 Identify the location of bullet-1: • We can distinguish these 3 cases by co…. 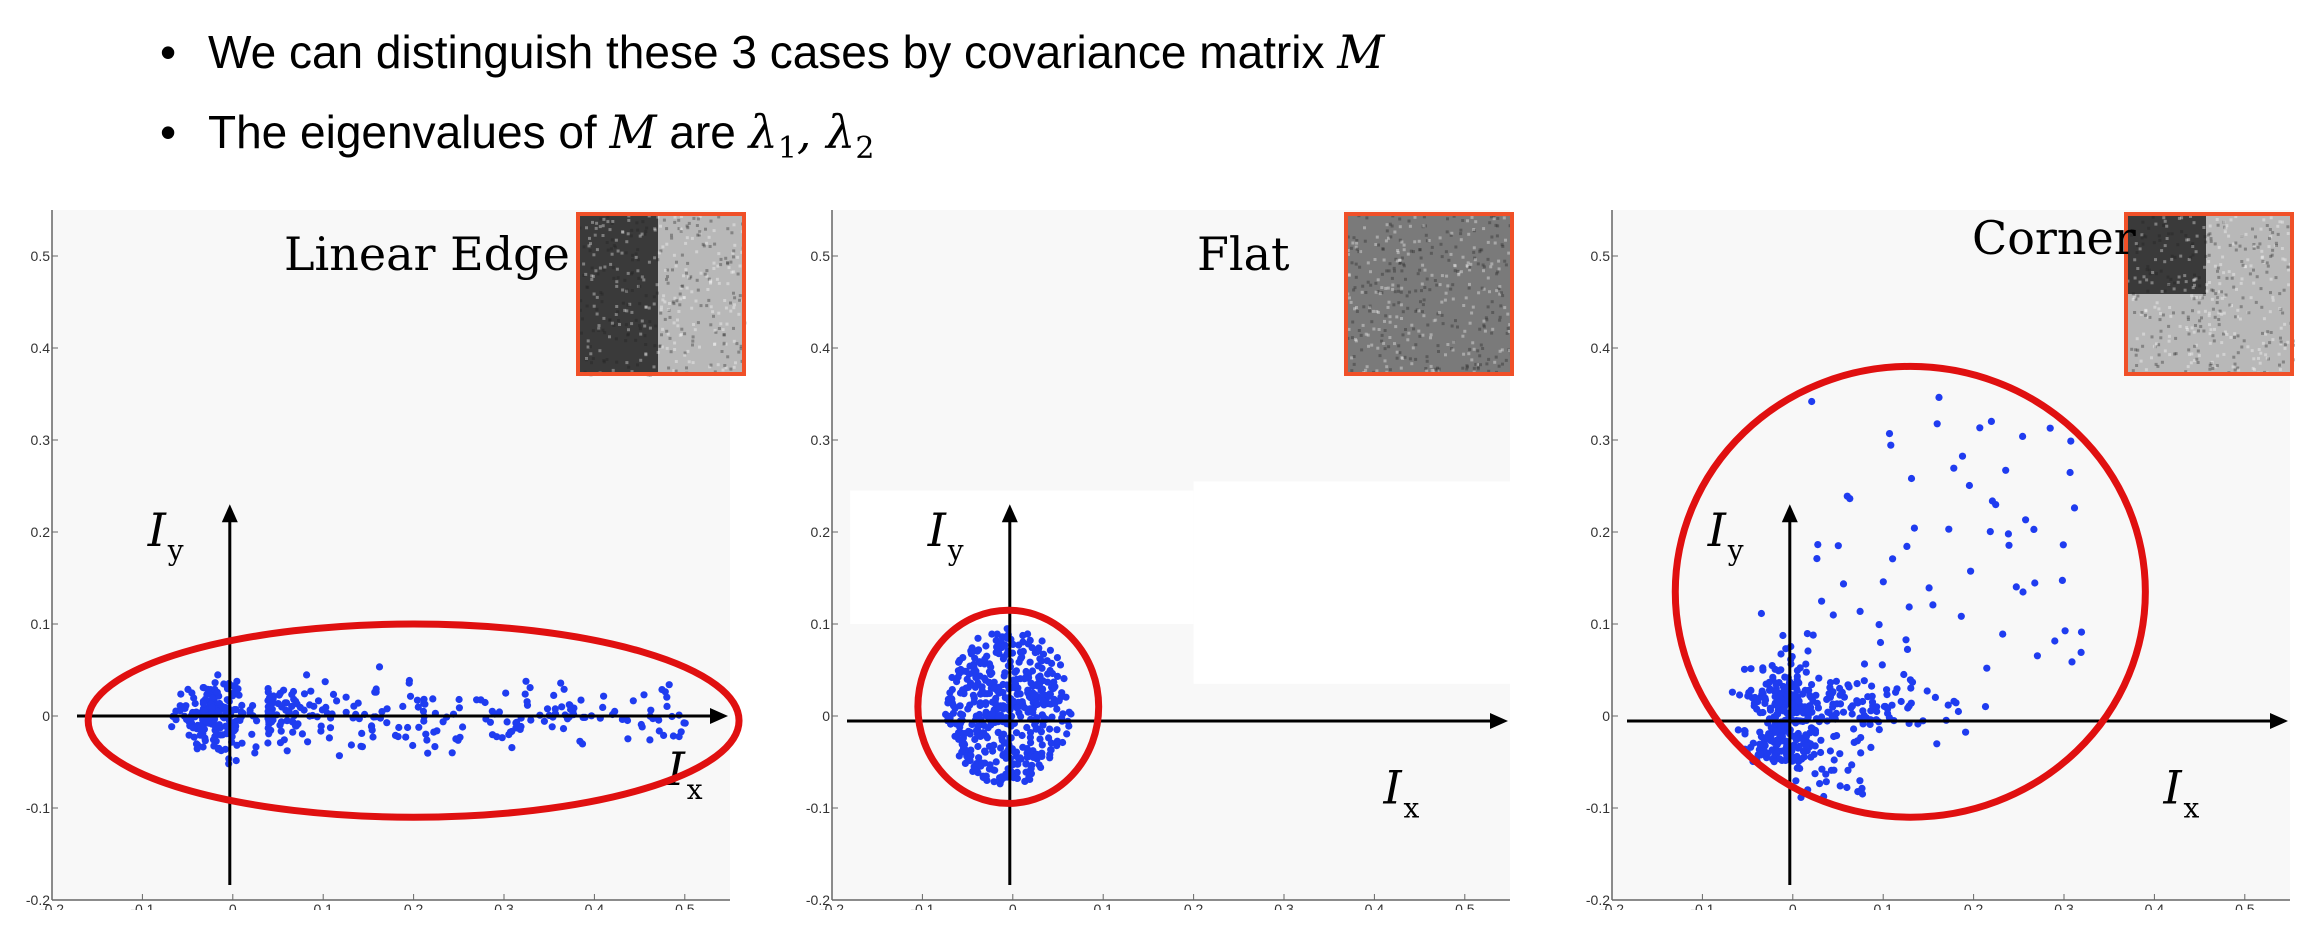
(772, 62).